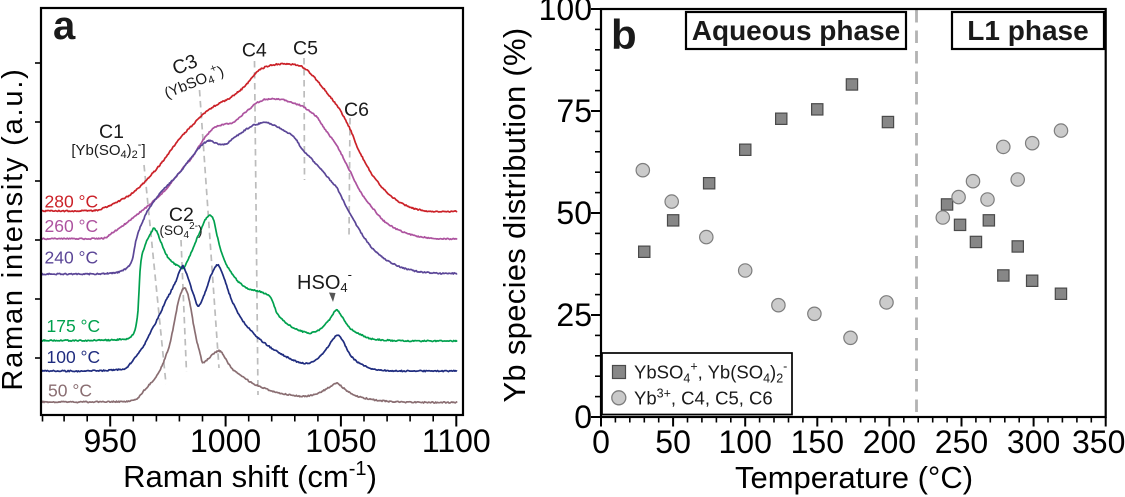 The image size is (1125, 497). Describe the element at coordinates (961, 442) in the screenshot. I see `svg-text: 250` at that location.